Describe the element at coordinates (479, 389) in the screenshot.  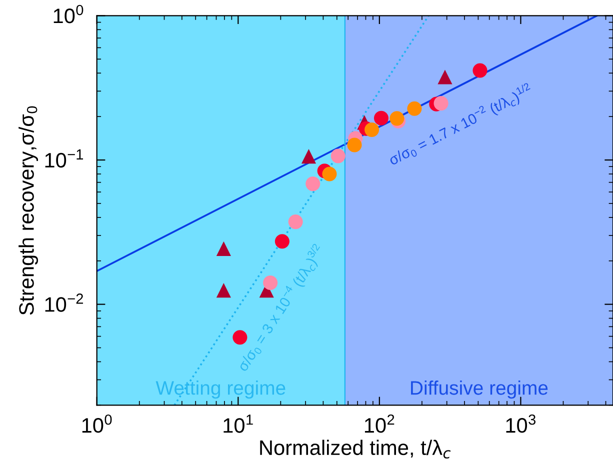
I see `band-label: Diffusive regime` at that location.